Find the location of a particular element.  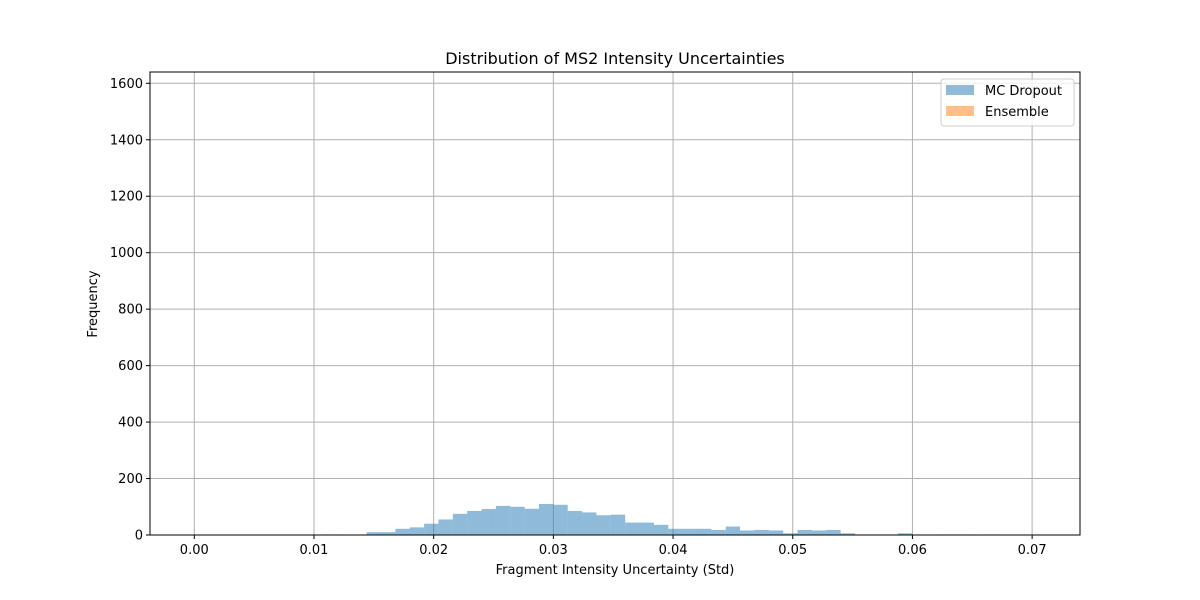

y-tick-label: 400 is located at coordinates (130, 423).